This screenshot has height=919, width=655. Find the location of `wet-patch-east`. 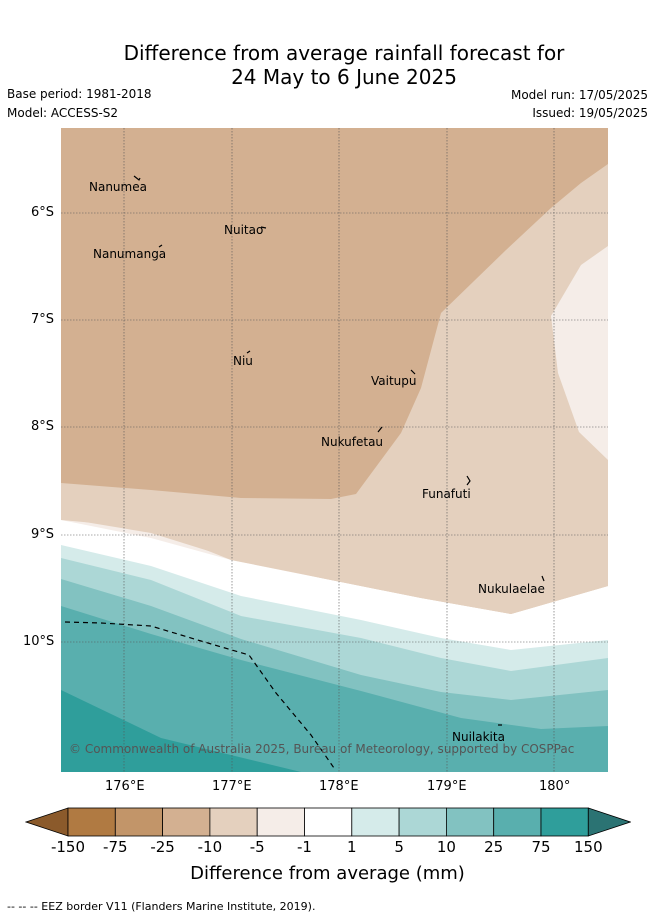

wet-patch-east is located at coordinates (579, 353).